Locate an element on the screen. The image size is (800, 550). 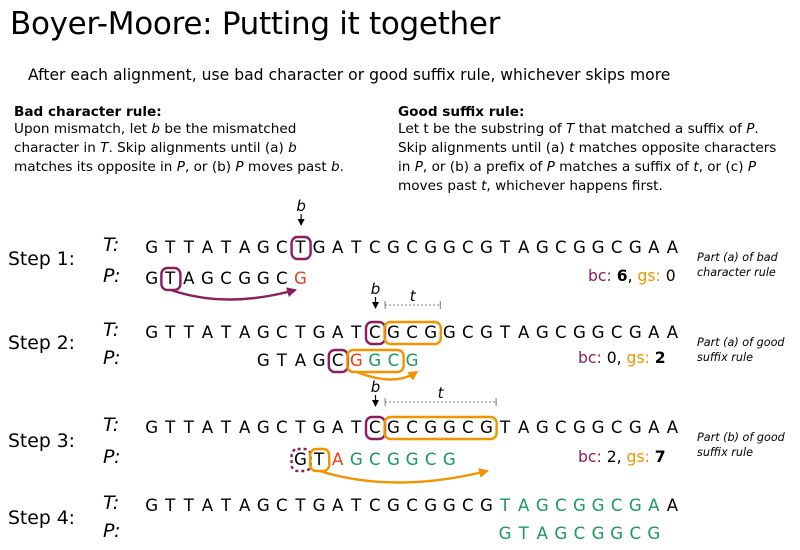
b-label: b is located at coordinates (301, 206).